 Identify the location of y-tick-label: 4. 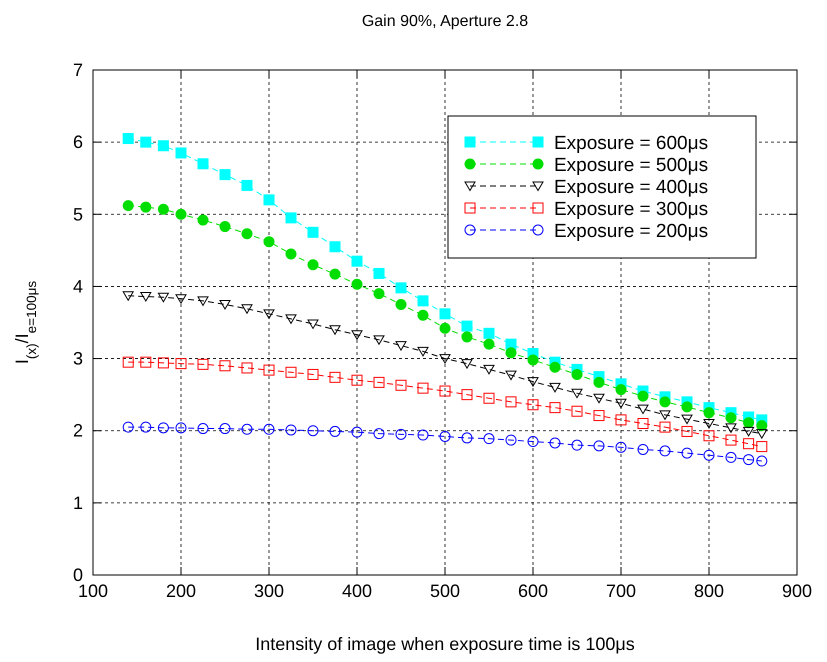
(77, 286).